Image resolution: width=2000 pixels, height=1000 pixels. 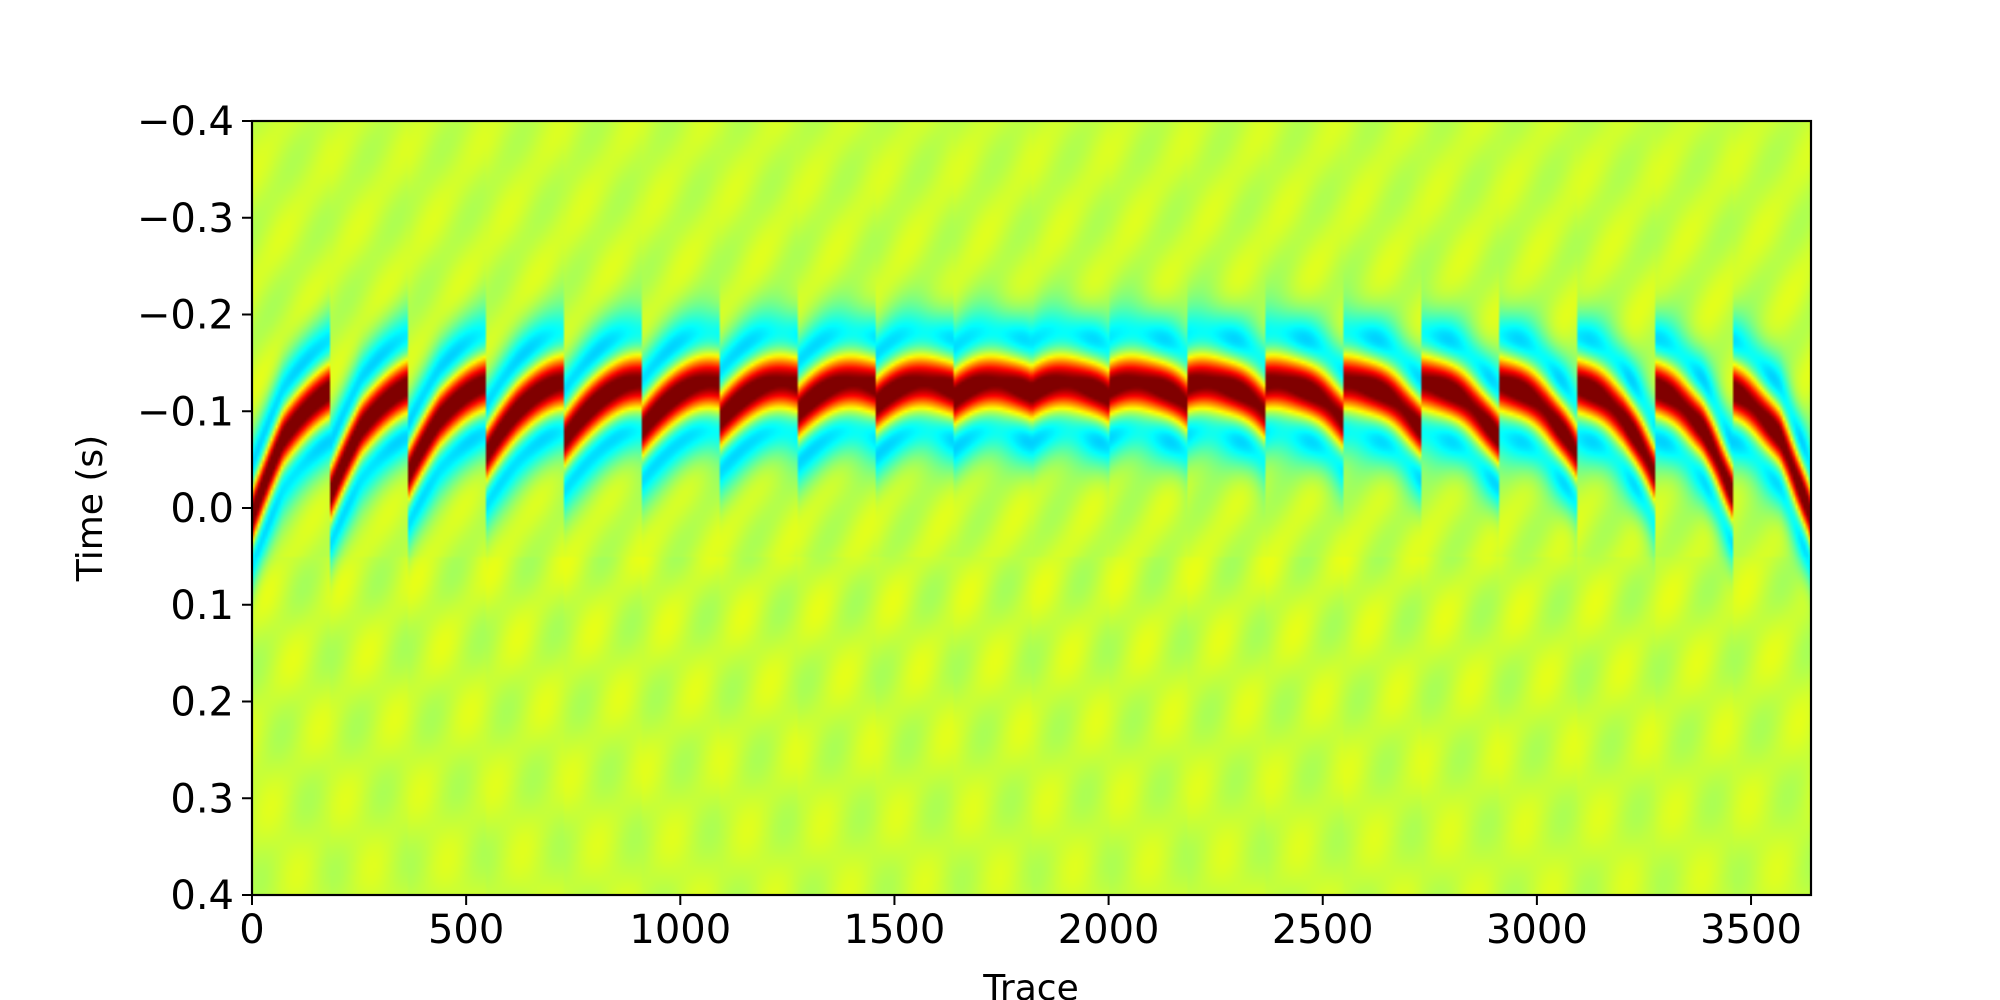 What do you see at coordinates (202, 896) in the screenshot?
I see `y-tick-label: 0.4` at bounding box center [202, 896].